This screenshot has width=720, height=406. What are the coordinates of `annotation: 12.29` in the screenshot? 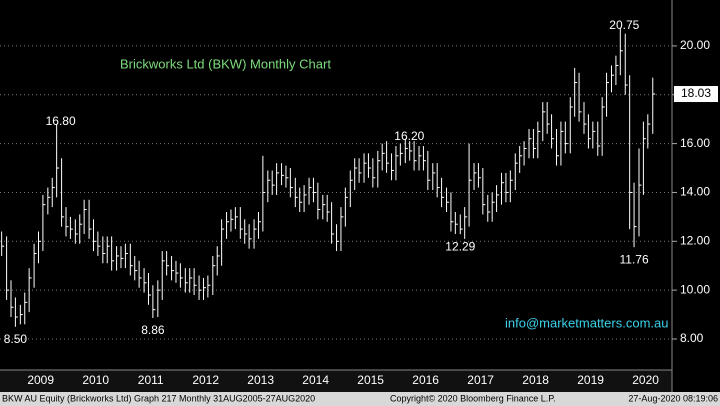 It's located at (460, 246).